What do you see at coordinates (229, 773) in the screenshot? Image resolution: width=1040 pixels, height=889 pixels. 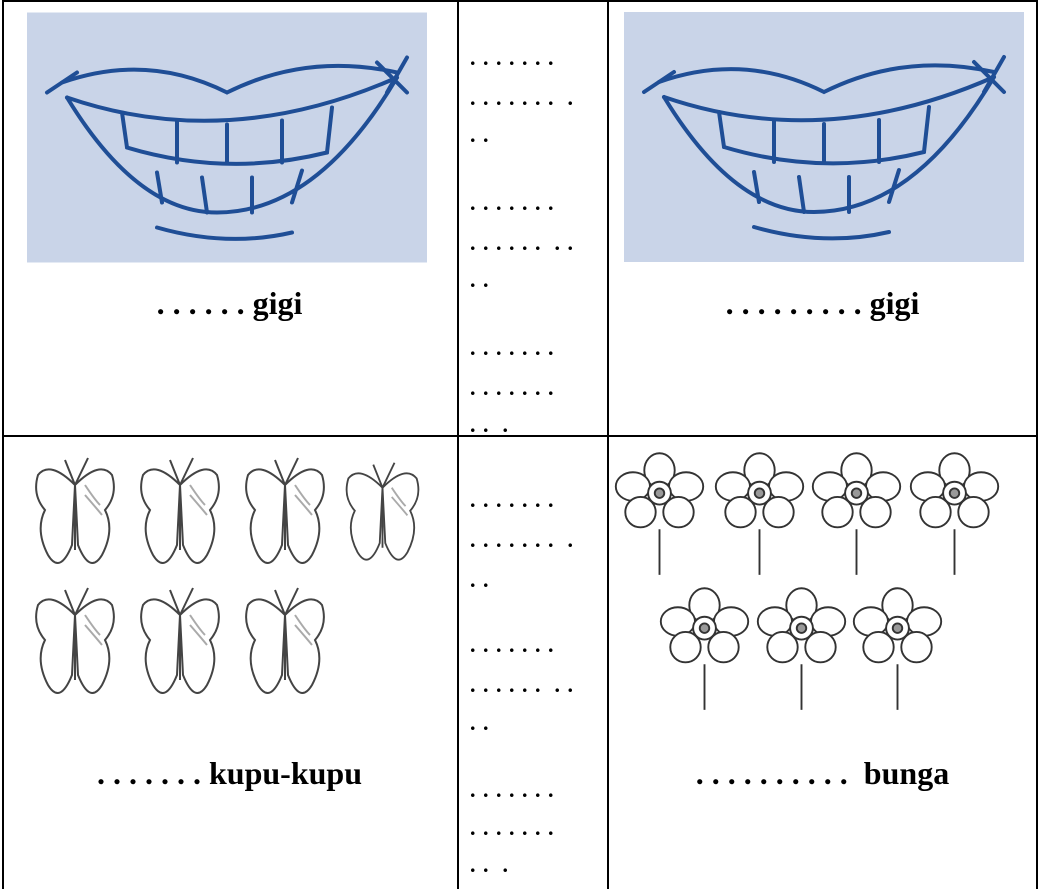 I see `count-label: . . . . . . . kupu-kupu` at bounding box center [229, 773].